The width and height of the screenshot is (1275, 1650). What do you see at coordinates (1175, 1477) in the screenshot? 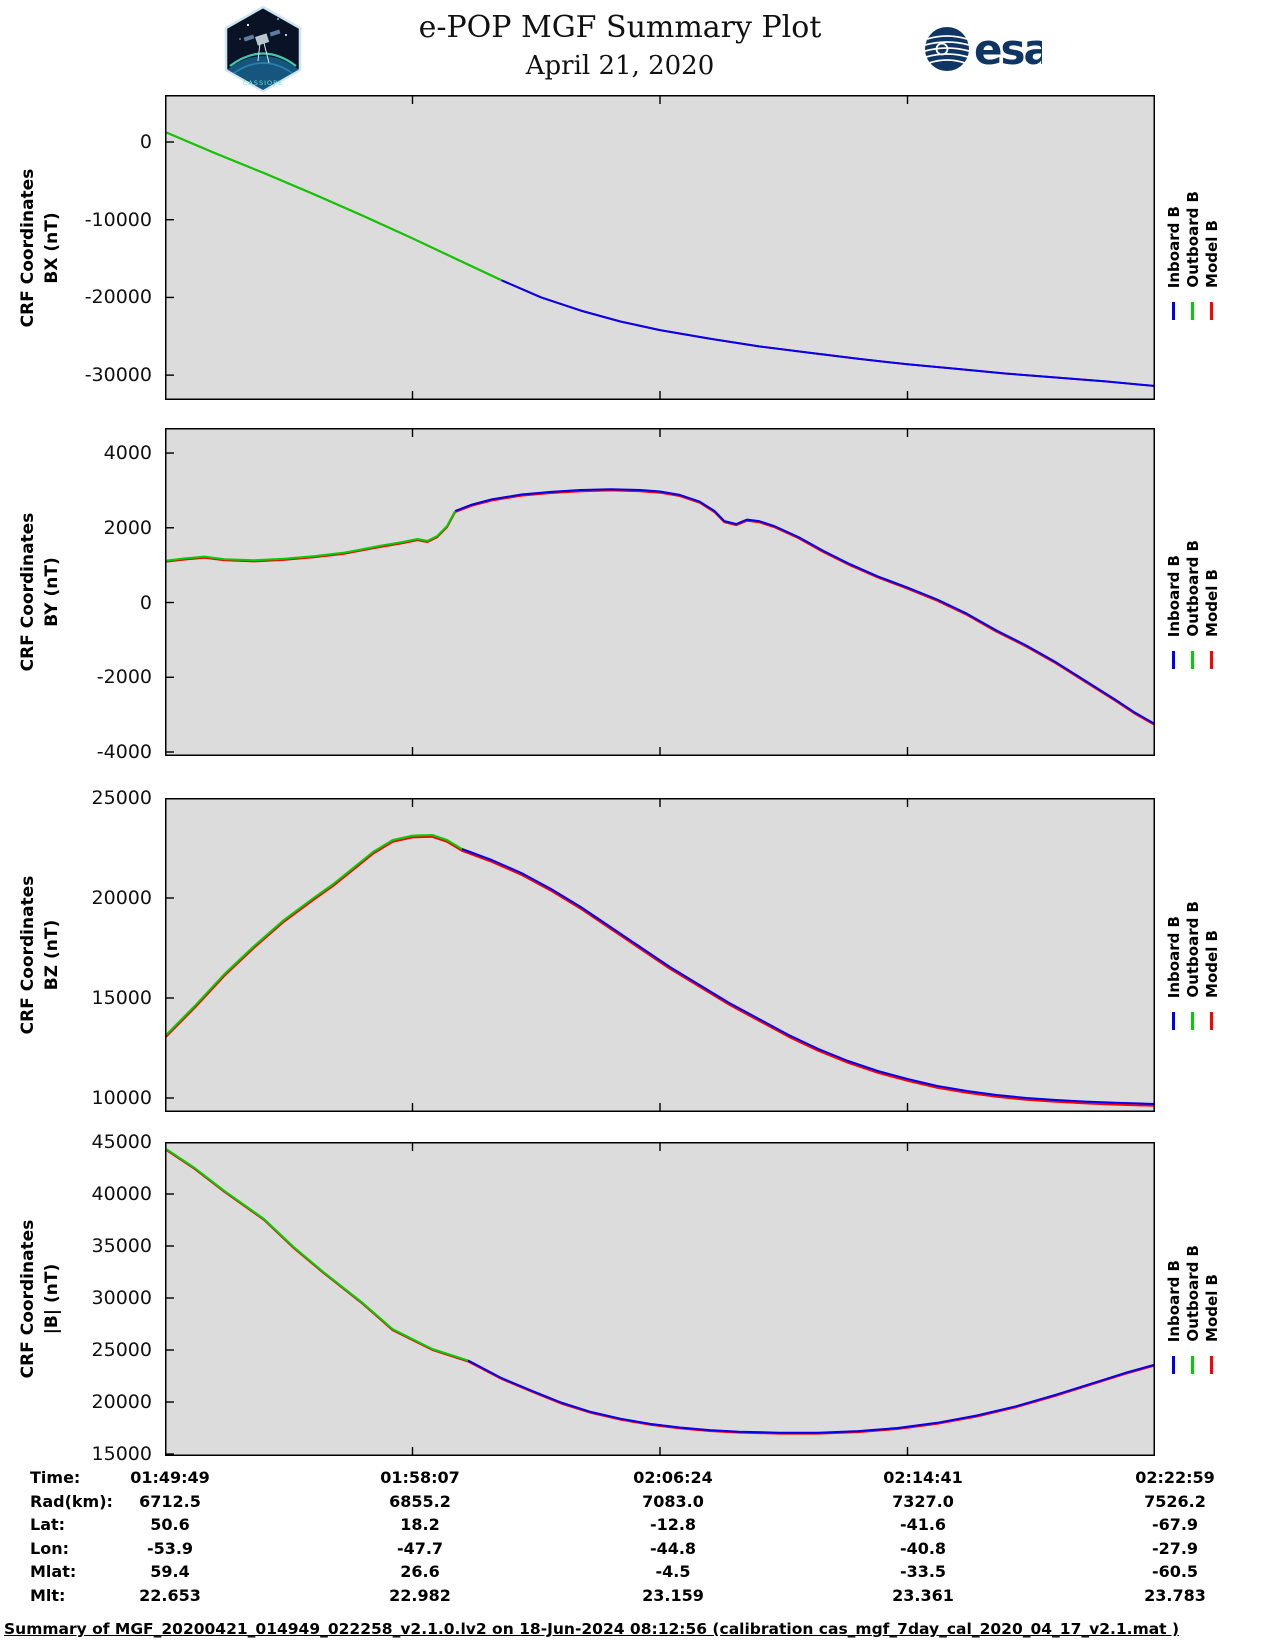
I see `footer-value: 02:22:59` at bounding box center [1175, 1477].